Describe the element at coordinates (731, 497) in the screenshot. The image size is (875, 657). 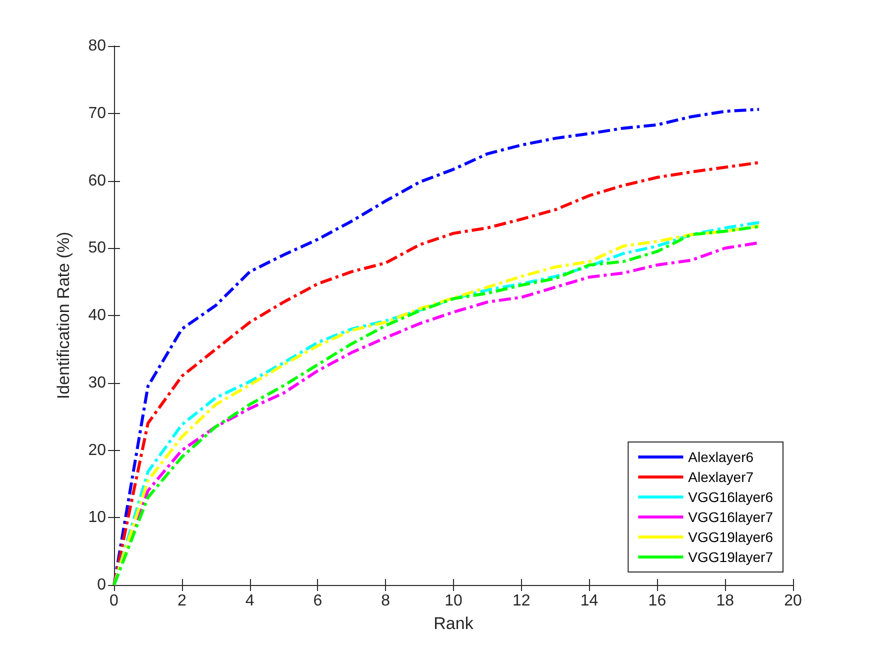
I see `legend-label: VGG16layer6` at that location.